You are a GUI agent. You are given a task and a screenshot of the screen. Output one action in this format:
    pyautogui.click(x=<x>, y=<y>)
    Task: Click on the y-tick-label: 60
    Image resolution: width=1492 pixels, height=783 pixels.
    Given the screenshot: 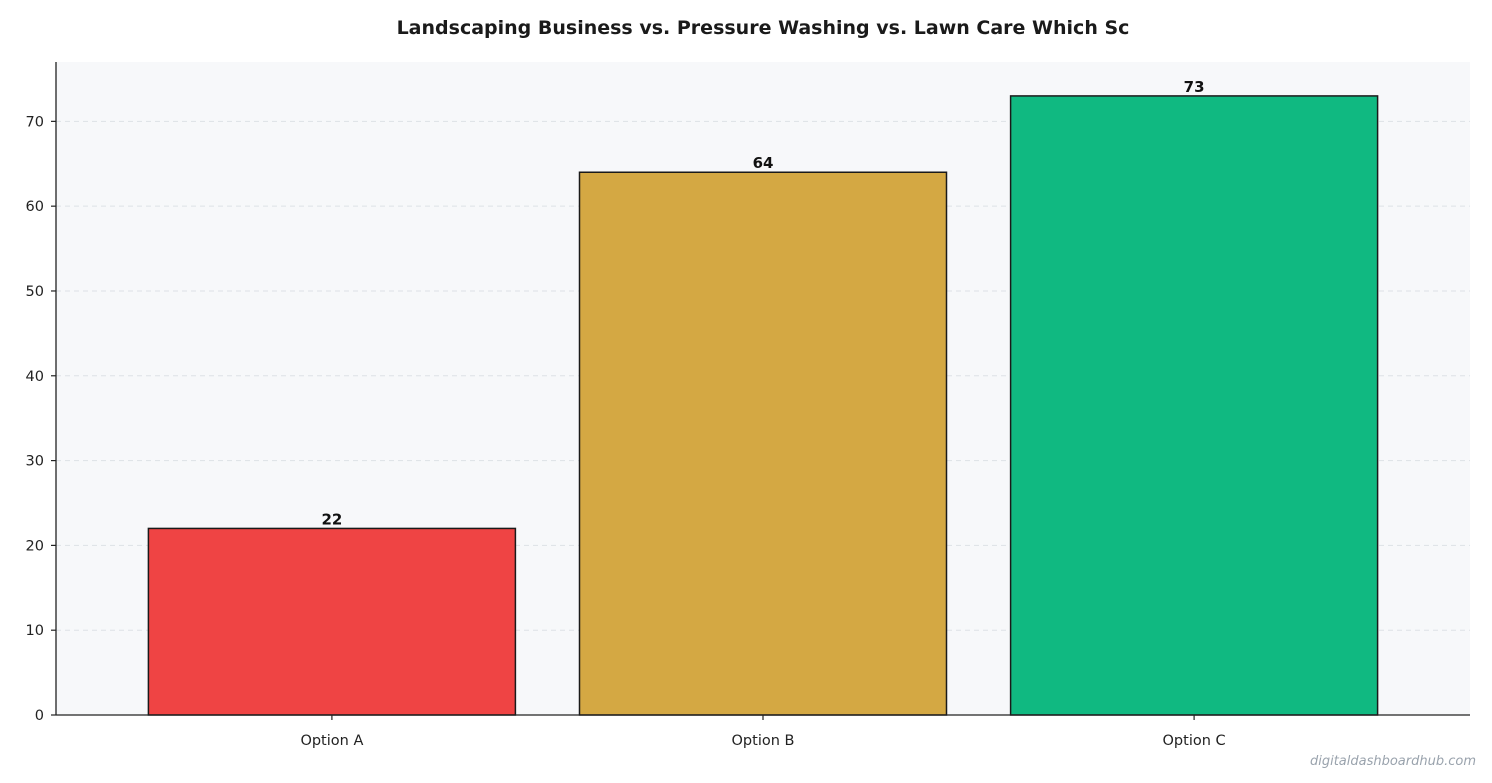 What is the action you would take?
    pyautogui.click(x=35, y=207)
    